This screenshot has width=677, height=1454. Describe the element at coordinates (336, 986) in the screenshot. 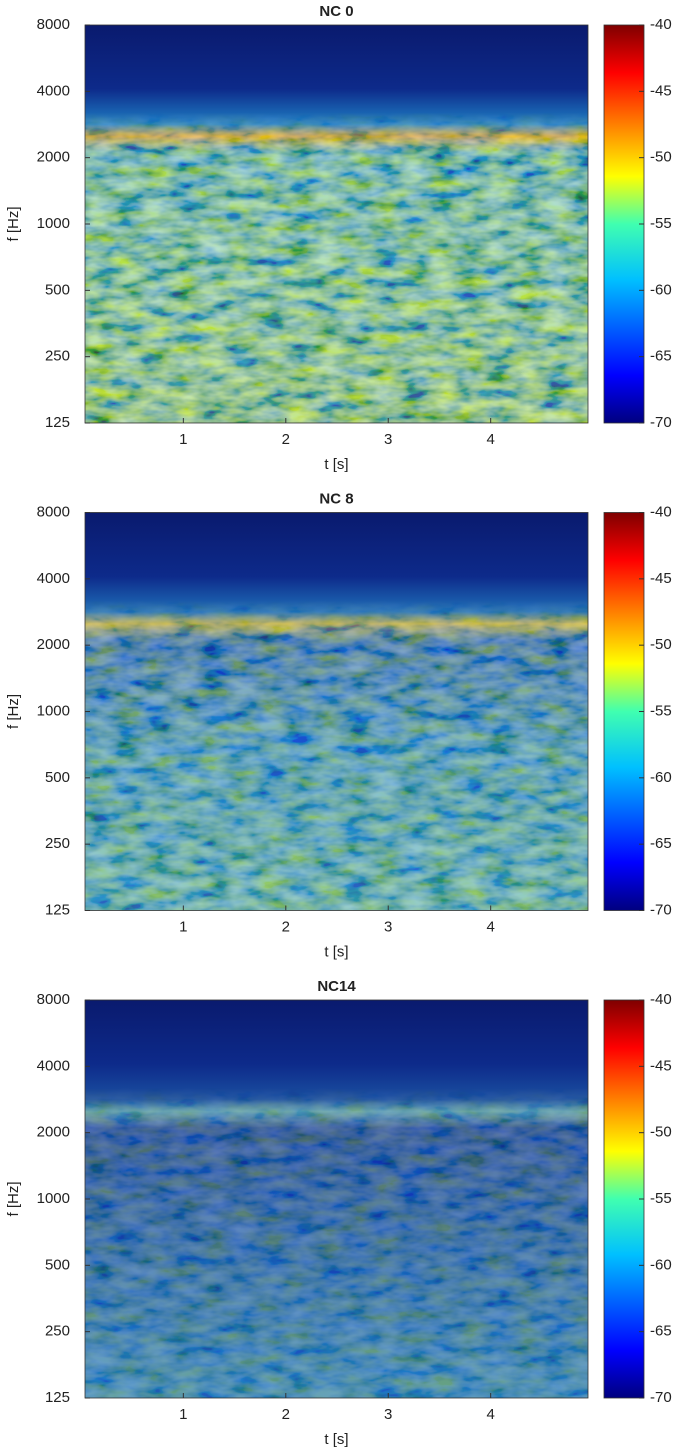

I see `chart-title: NC14` at that location.